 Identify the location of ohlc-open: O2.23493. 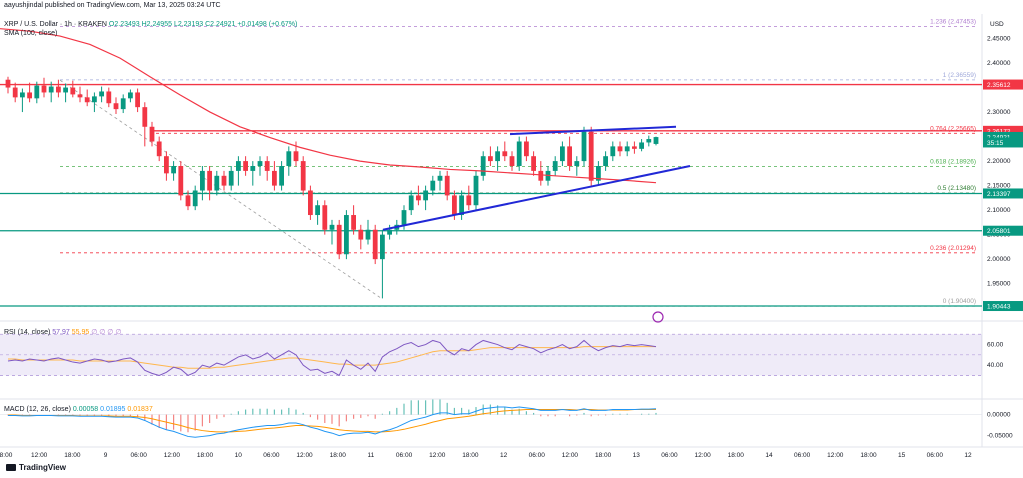
(124, 24).